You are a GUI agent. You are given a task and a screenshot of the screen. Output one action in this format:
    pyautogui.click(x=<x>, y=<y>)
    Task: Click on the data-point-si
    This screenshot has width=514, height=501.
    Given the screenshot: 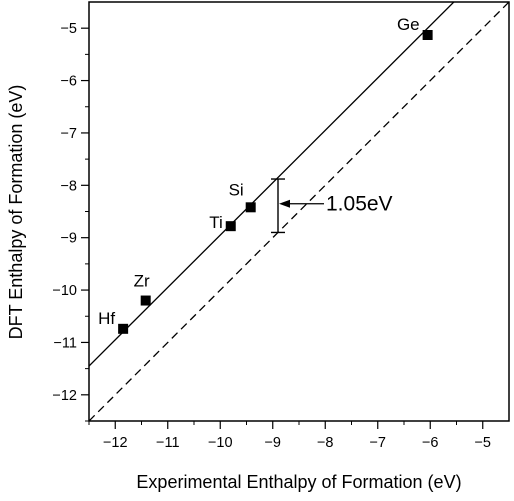 What is the action you would take?
    pyautogui.click(x=250, y=207)
    